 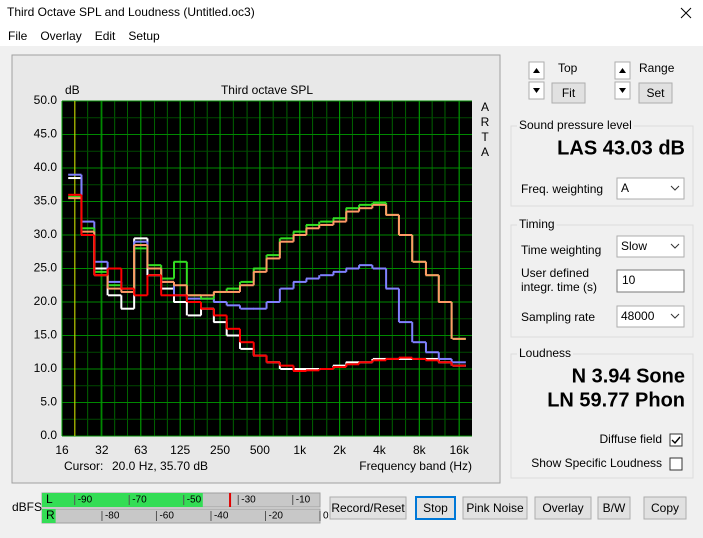 I want to click on set-button, so click(x=655, y=93).